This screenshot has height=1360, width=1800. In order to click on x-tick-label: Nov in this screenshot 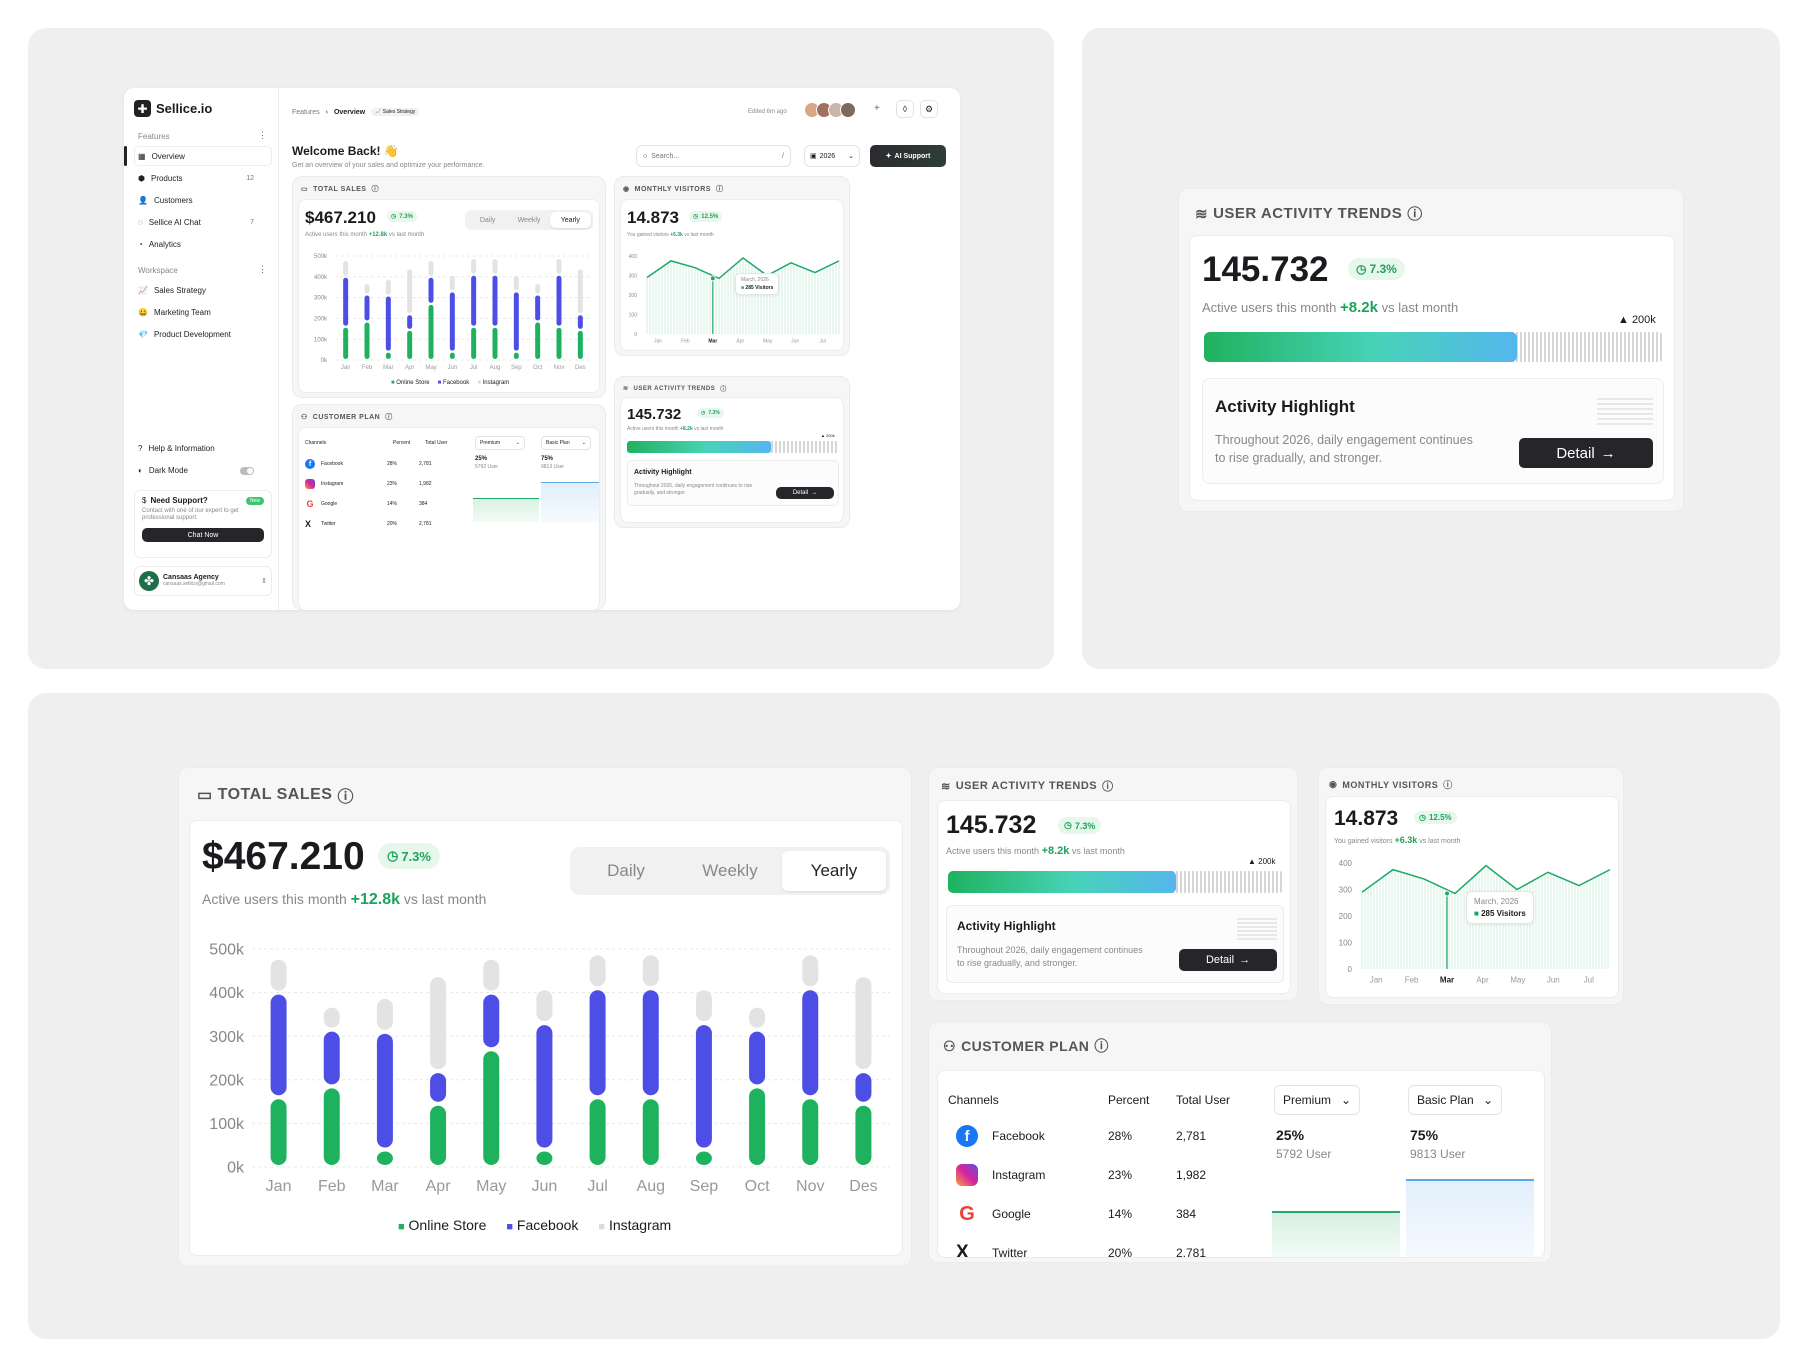, I will do `click(810, 1186)`.